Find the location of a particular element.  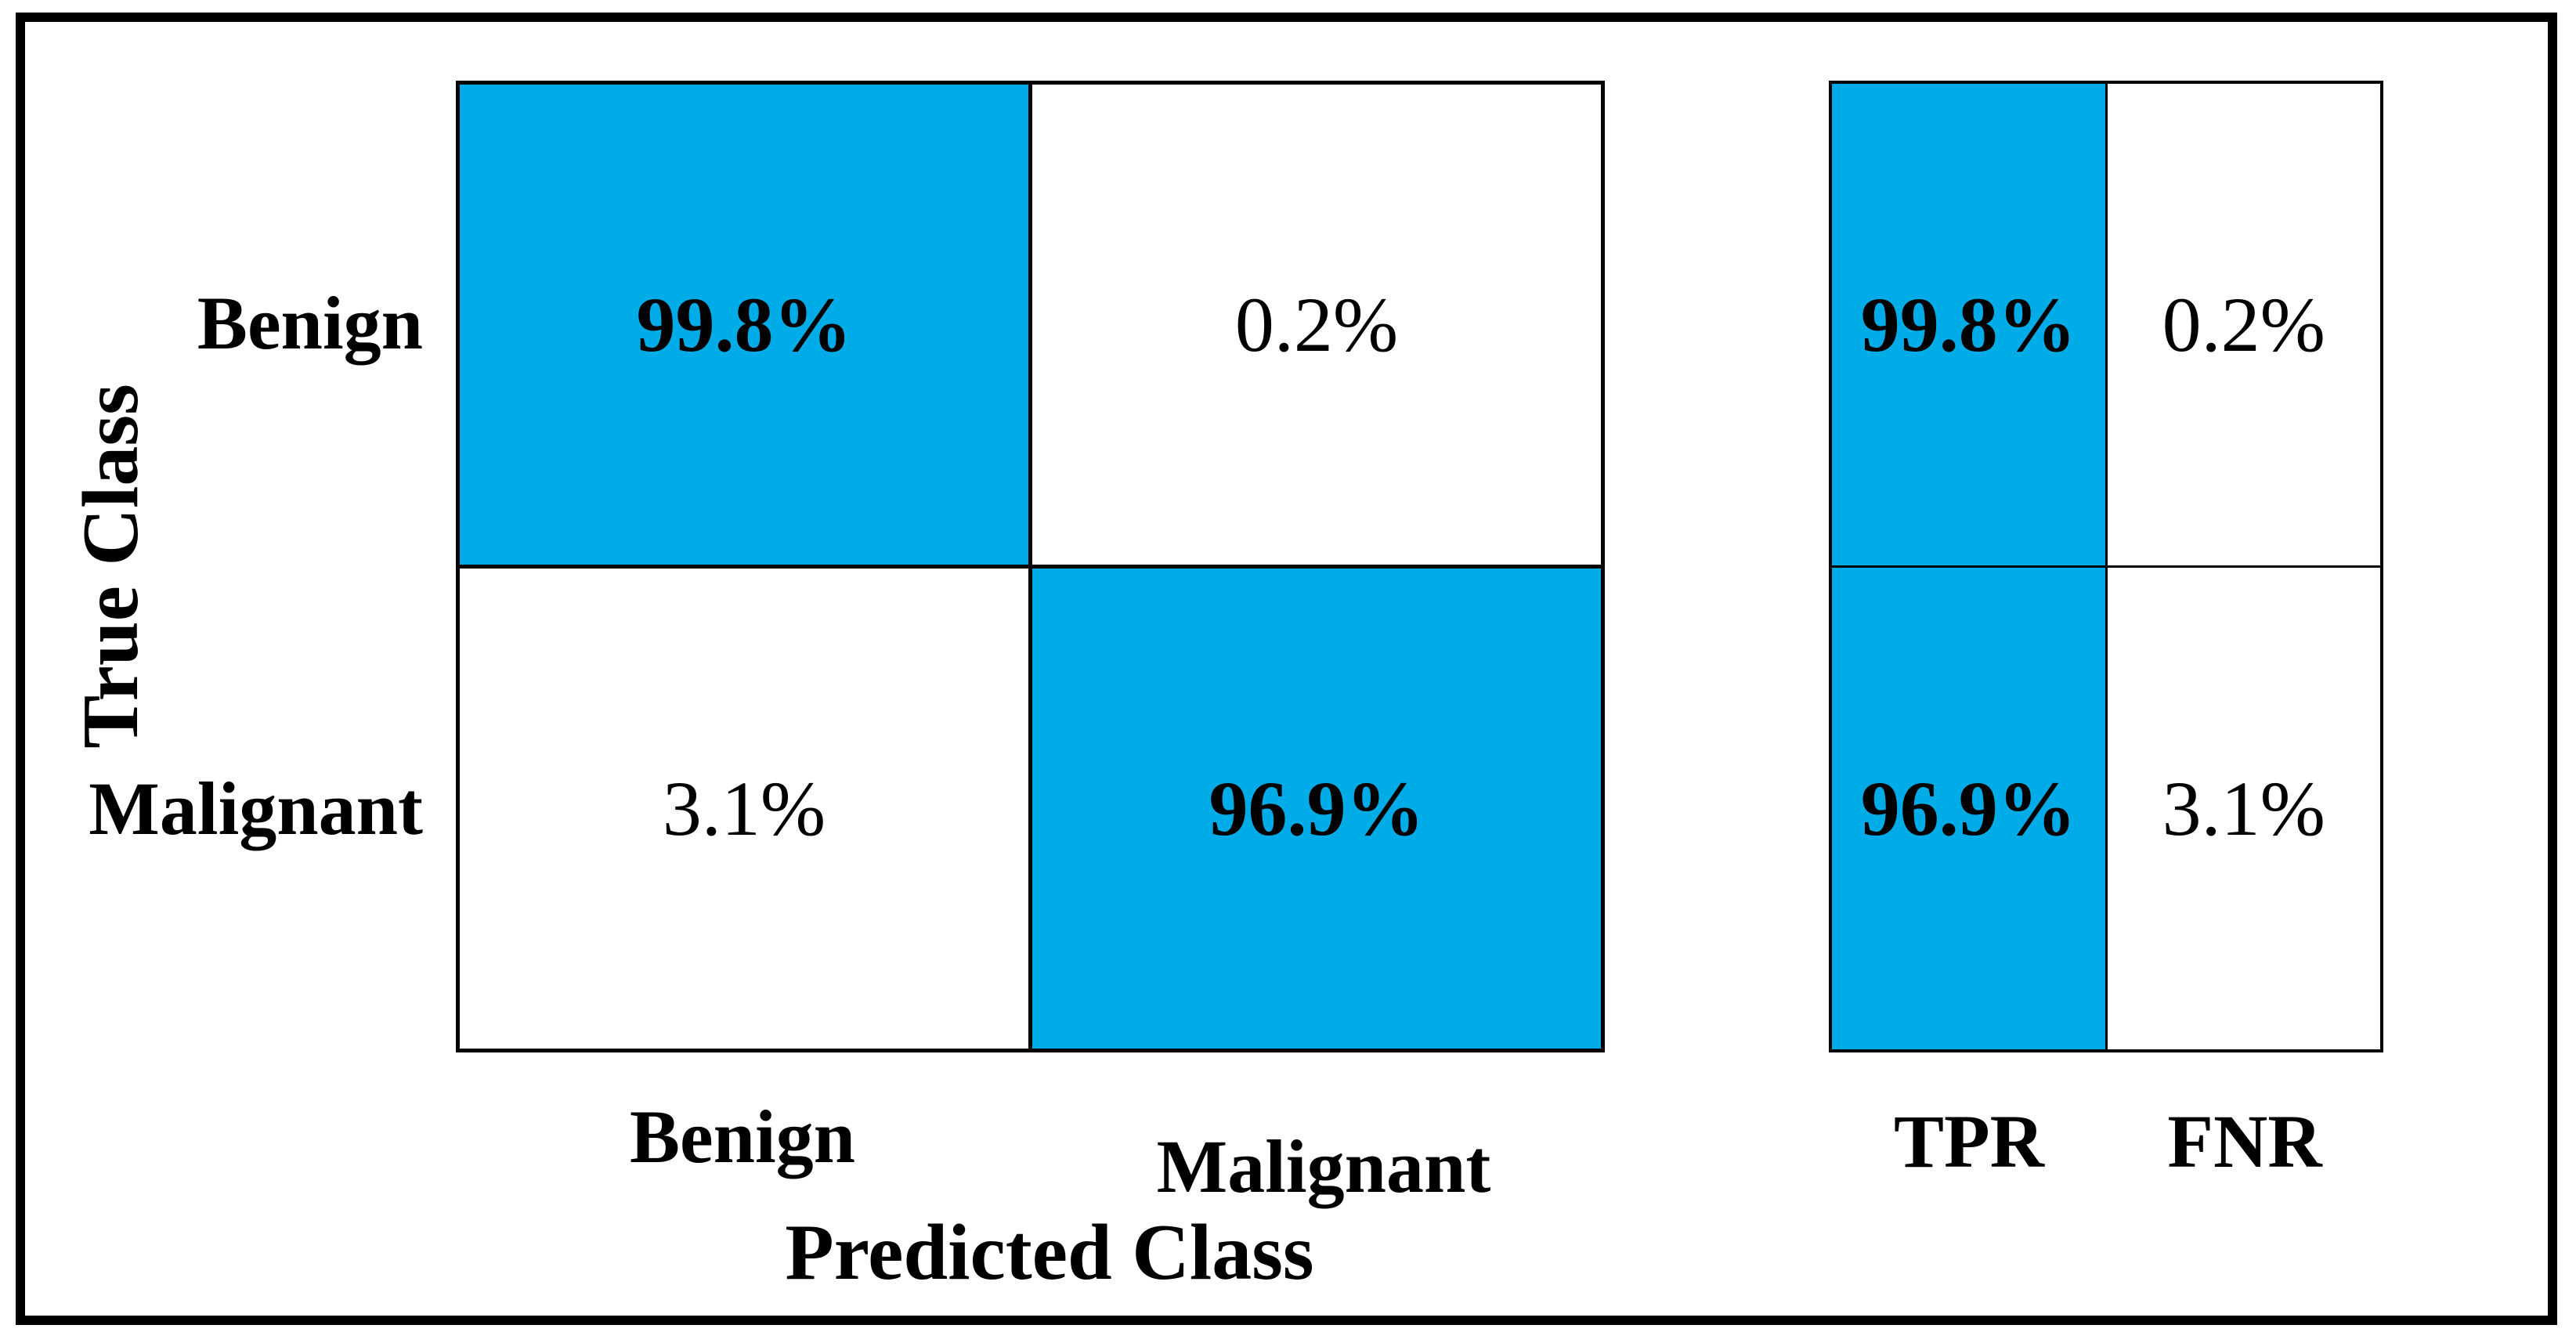

summary-cell-benign-fnr: 0.2% is located at coordinates (2243, 324).